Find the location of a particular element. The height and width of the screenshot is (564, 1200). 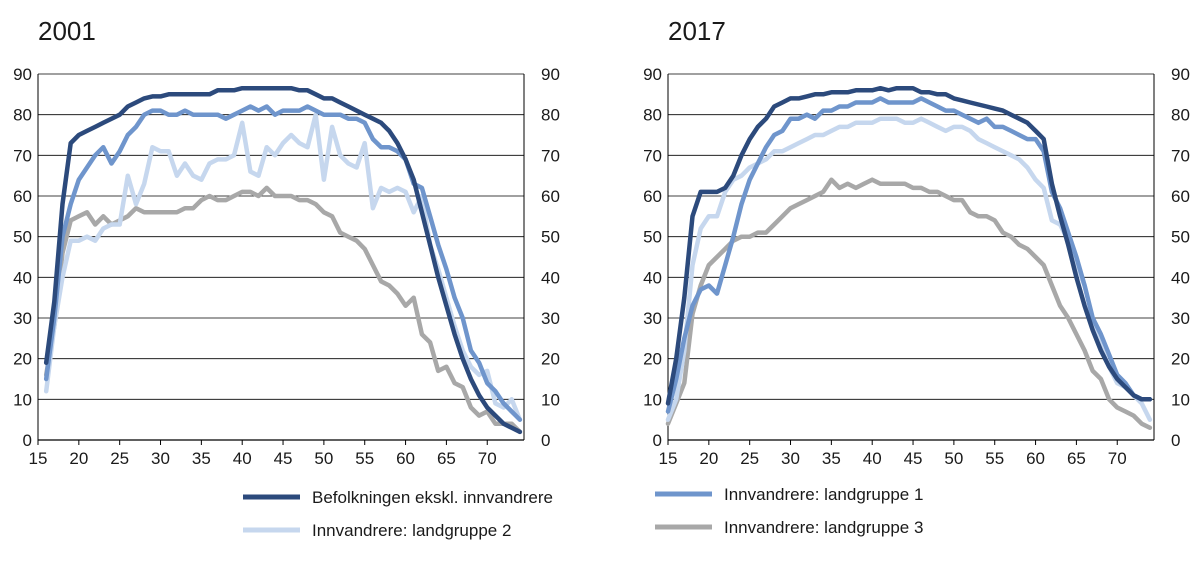

legend-item-befolkningen: Befolkningen ekskl. innvandrere is located at coordinates (398, 497).